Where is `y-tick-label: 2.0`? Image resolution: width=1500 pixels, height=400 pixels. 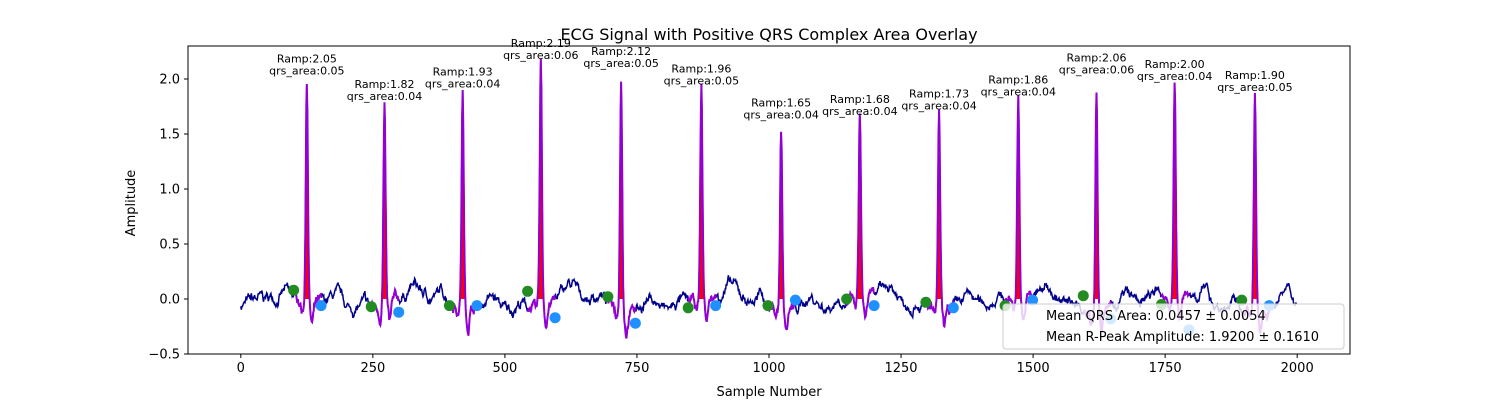 y-tick-label: 2.0 is located at coordinates (169, 80).